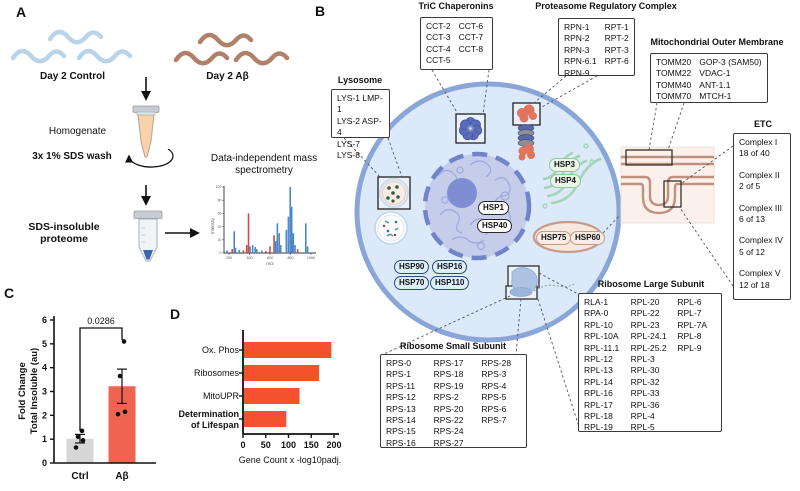 Image resolution: width=800 pixels, height=491 pixels. I want to click on svg-text: MitoUPR, so click(221, 396).